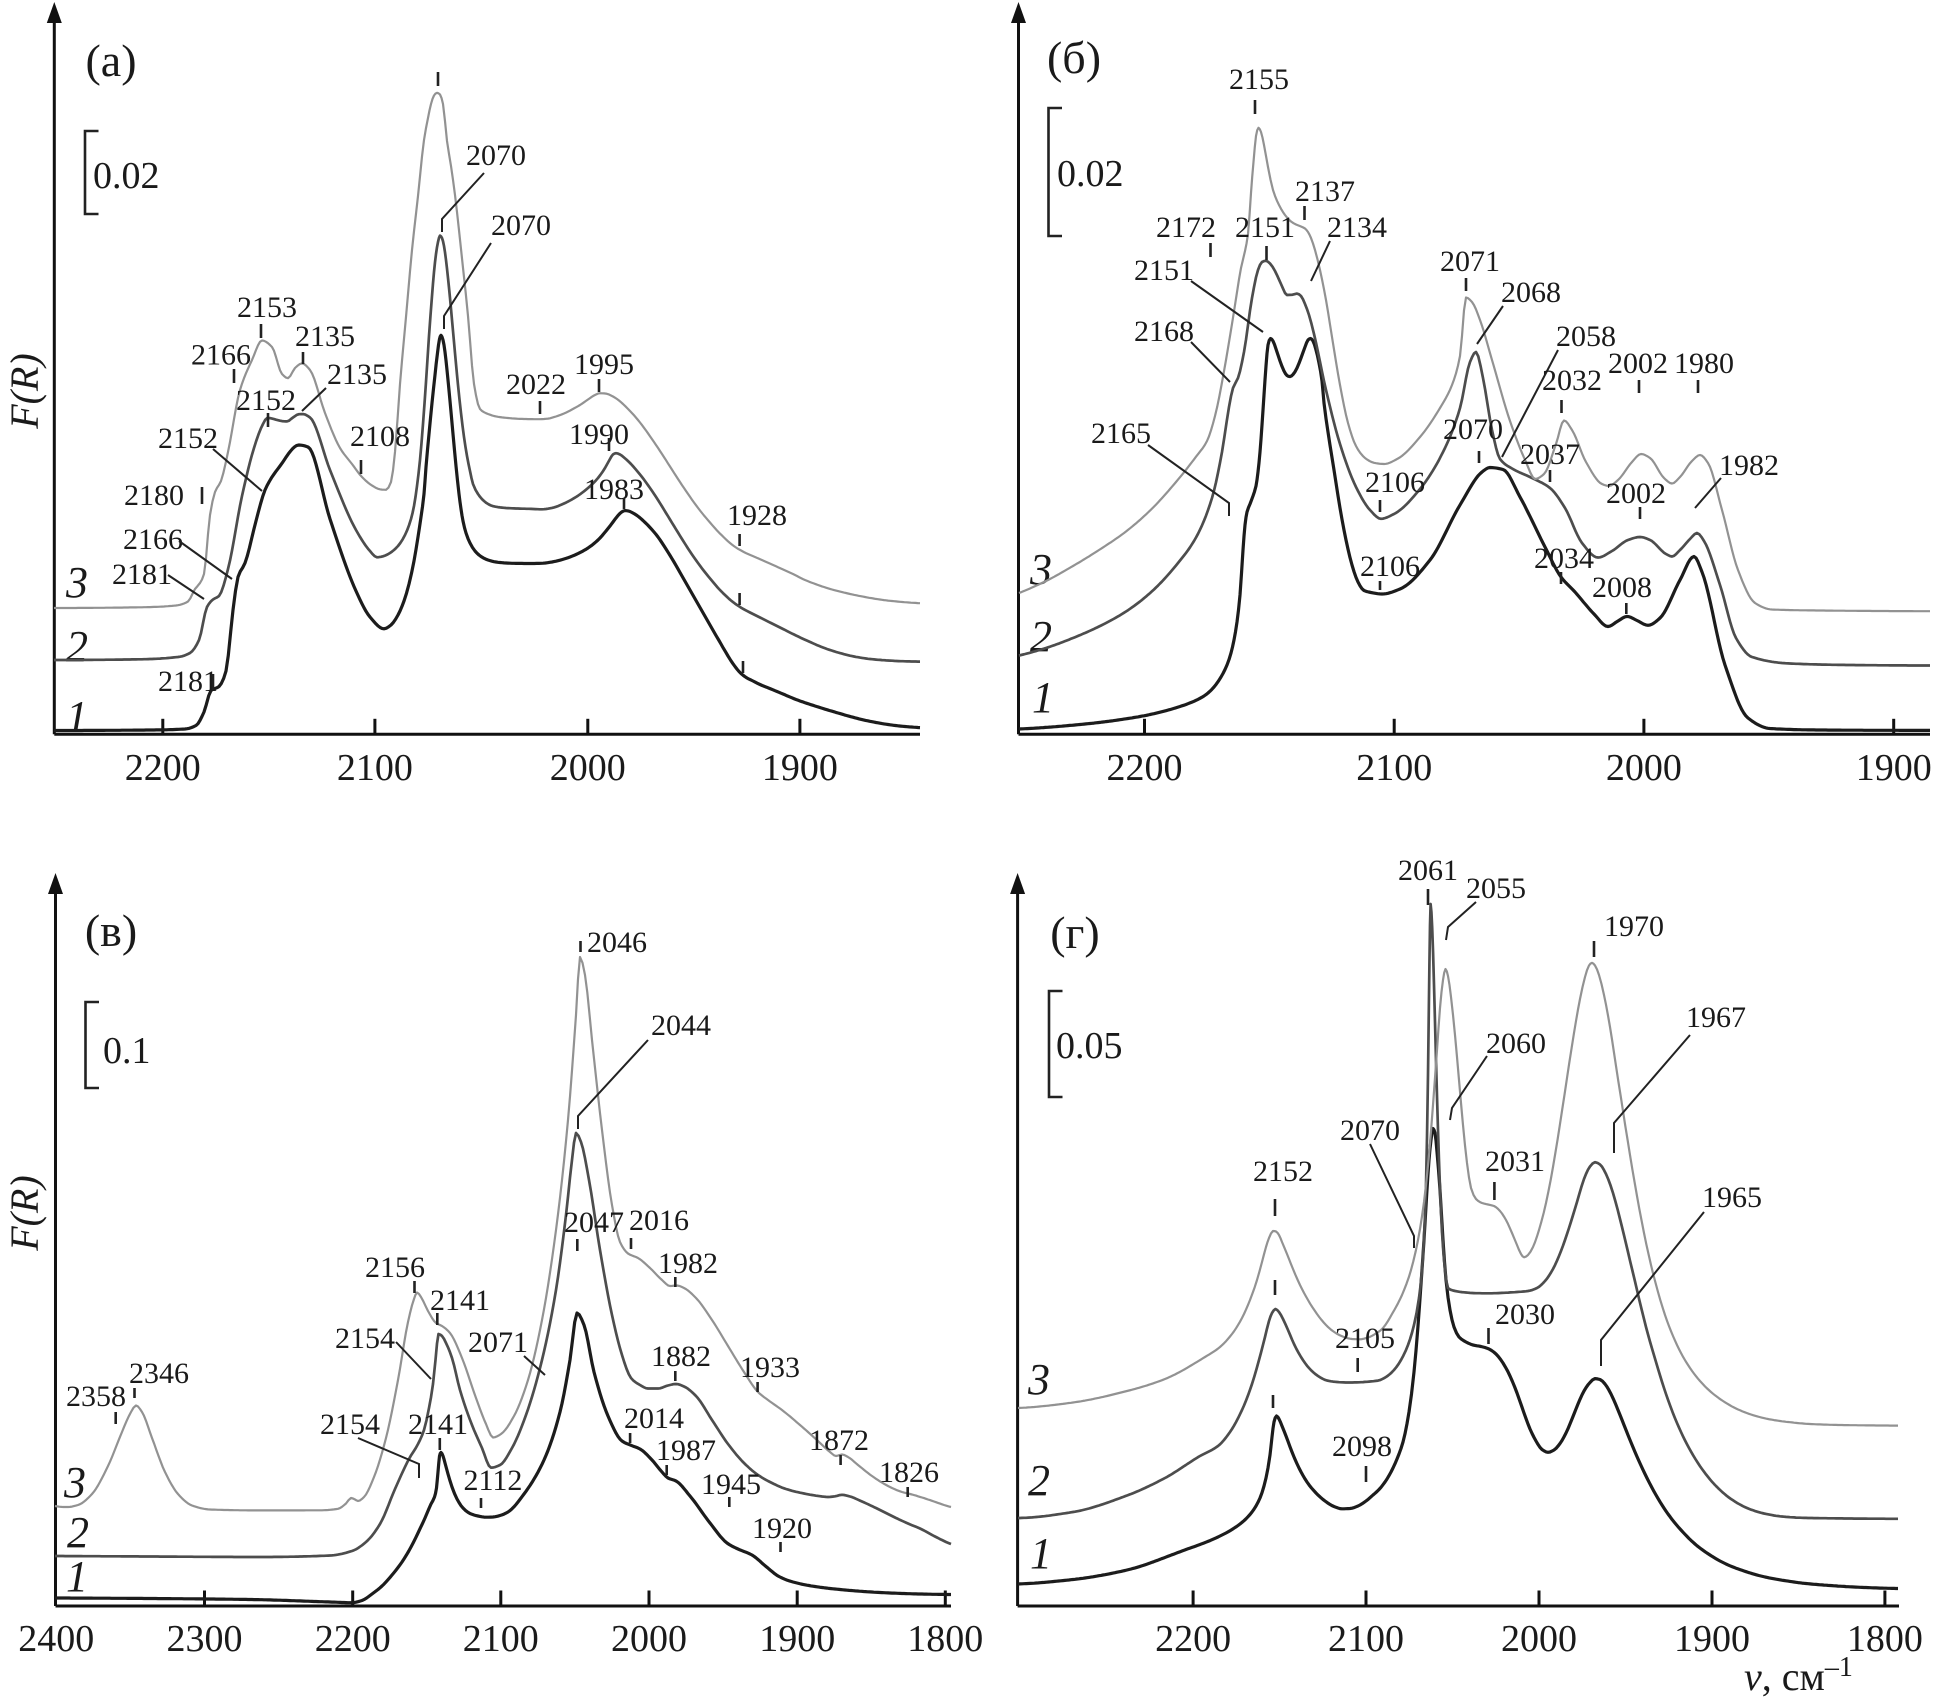 This screenshot has height=1705, width=1935. What do you see at coordinates (1732, 1197) in the screenshot?
I see `svg-text: 1965` at bounding box center [1732, 1197].